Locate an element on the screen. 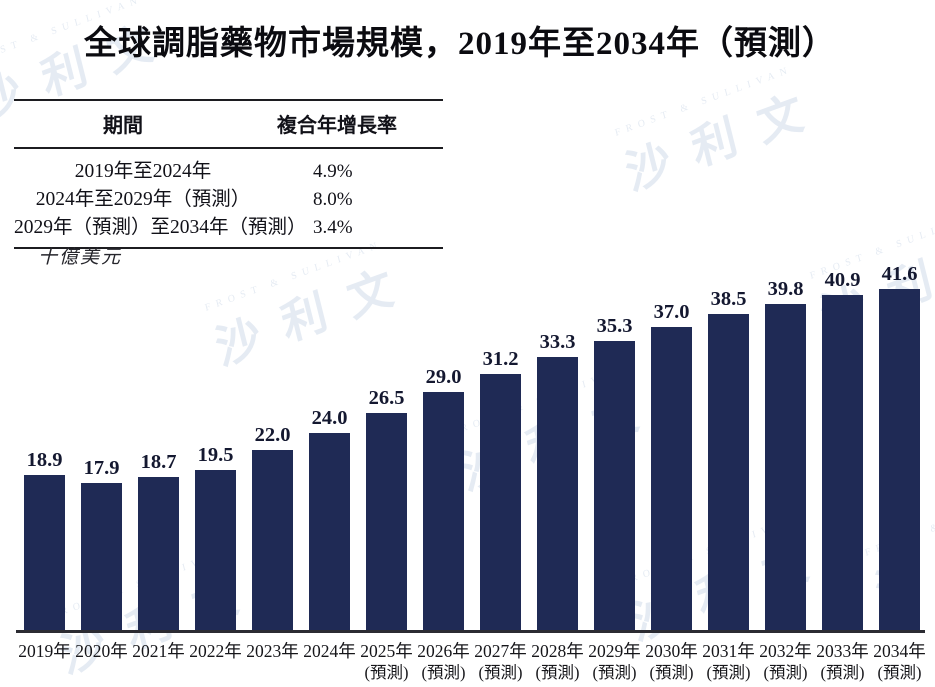  x-axis-label: 2026年 (預測) is located at coordinates (443, 662).